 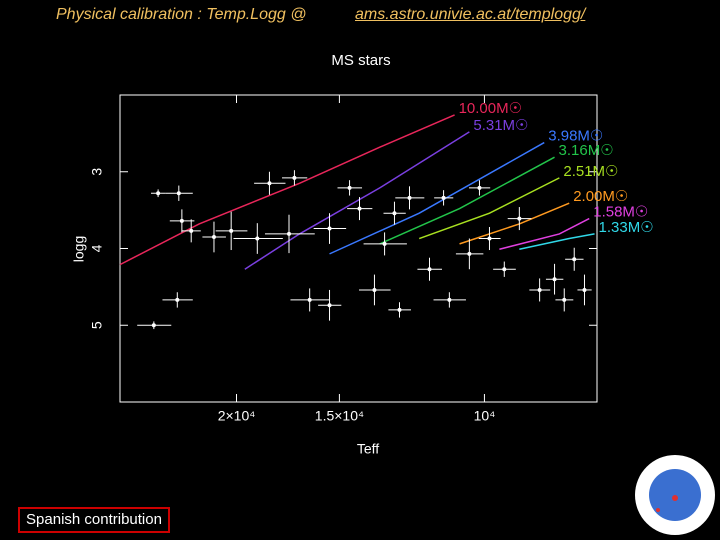 What do you see at coordinates (339, 416) in the screenshot?
I see `x-tick-label: 1.5×10⁴` at bounding box center [339, 416].